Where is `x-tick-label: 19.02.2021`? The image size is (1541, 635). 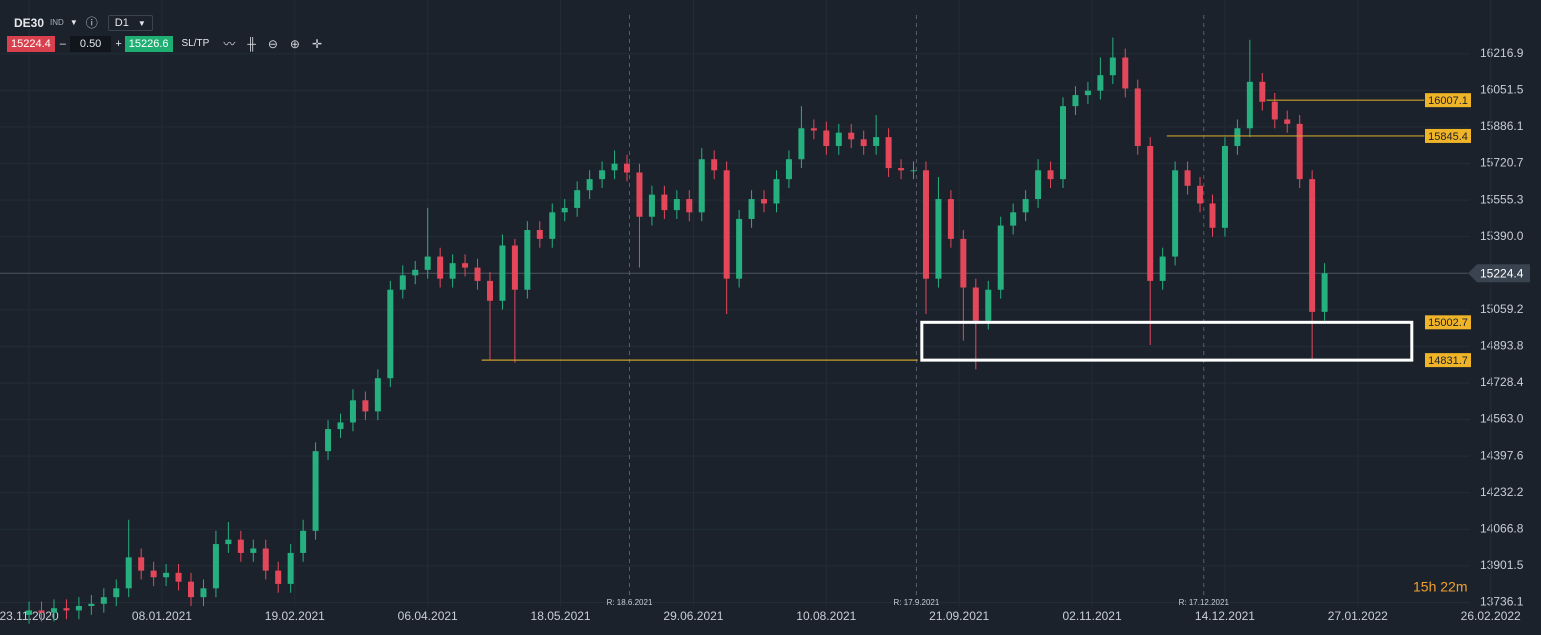
x-tick-label: 19.02.2021 is located at coordinates (295, 616).